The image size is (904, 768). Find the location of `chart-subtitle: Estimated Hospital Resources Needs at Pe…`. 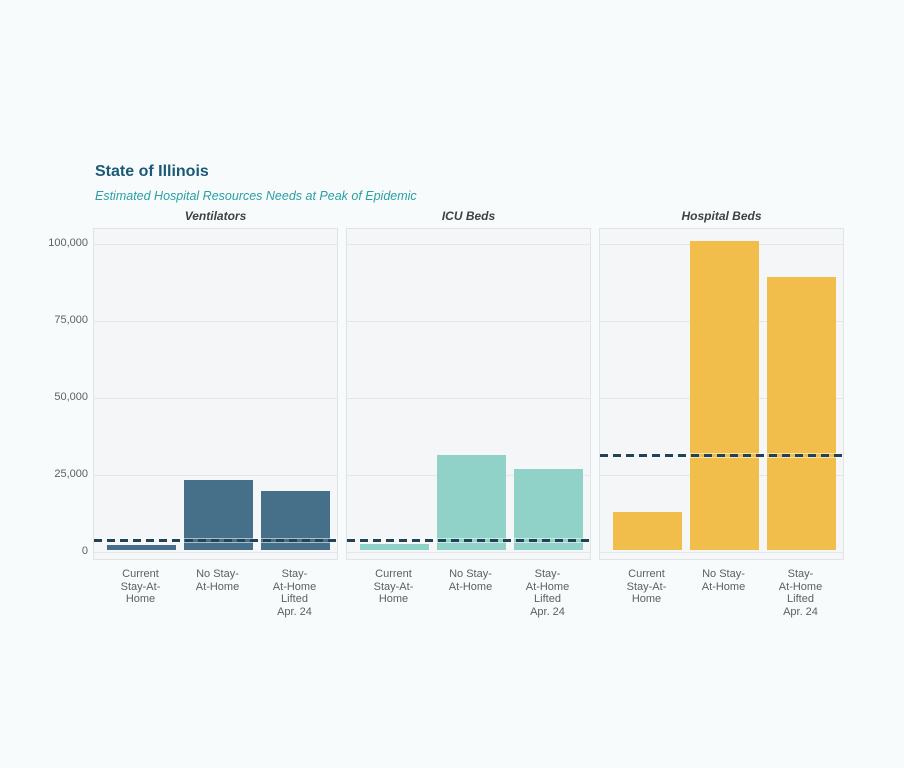

chart-subtitle: Estimated Hospital Resources Needs at Pe… is located at coordinates (256, 196).